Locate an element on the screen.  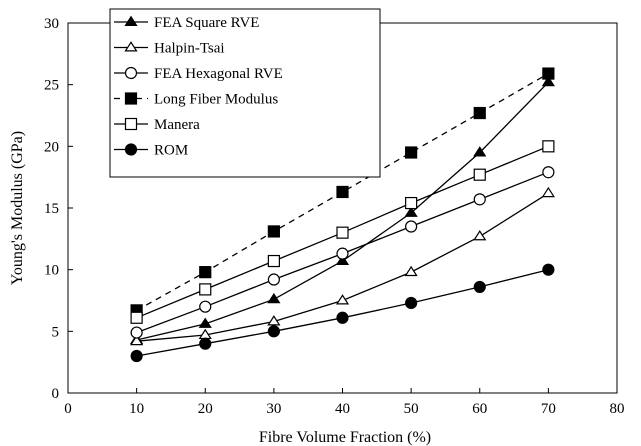
x-tick-label: 30 is located at coordinates (273, 409).